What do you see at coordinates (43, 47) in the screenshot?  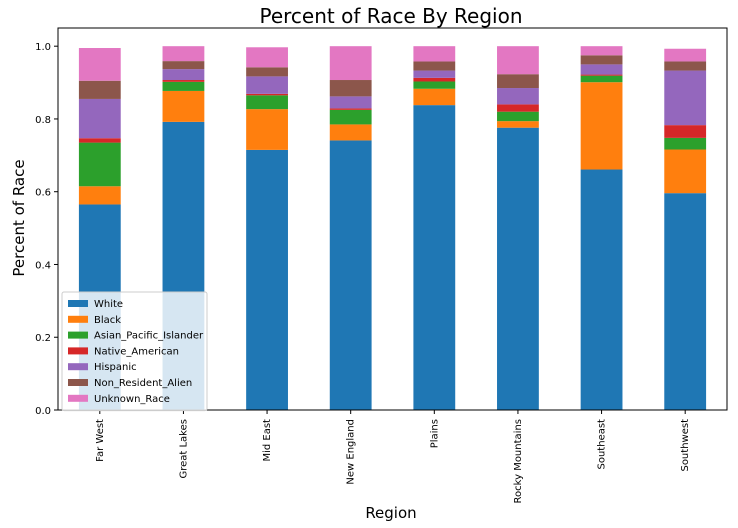 I see `y-tick-label-5: 1.0` at bounding box center [43, 47].